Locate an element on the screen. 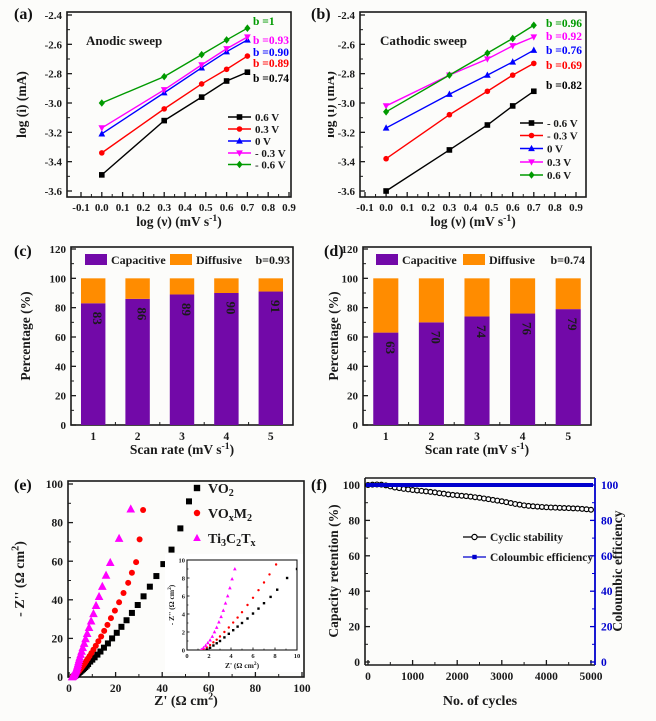  svg-text: 0.1 is located at coordinates (123, 208).